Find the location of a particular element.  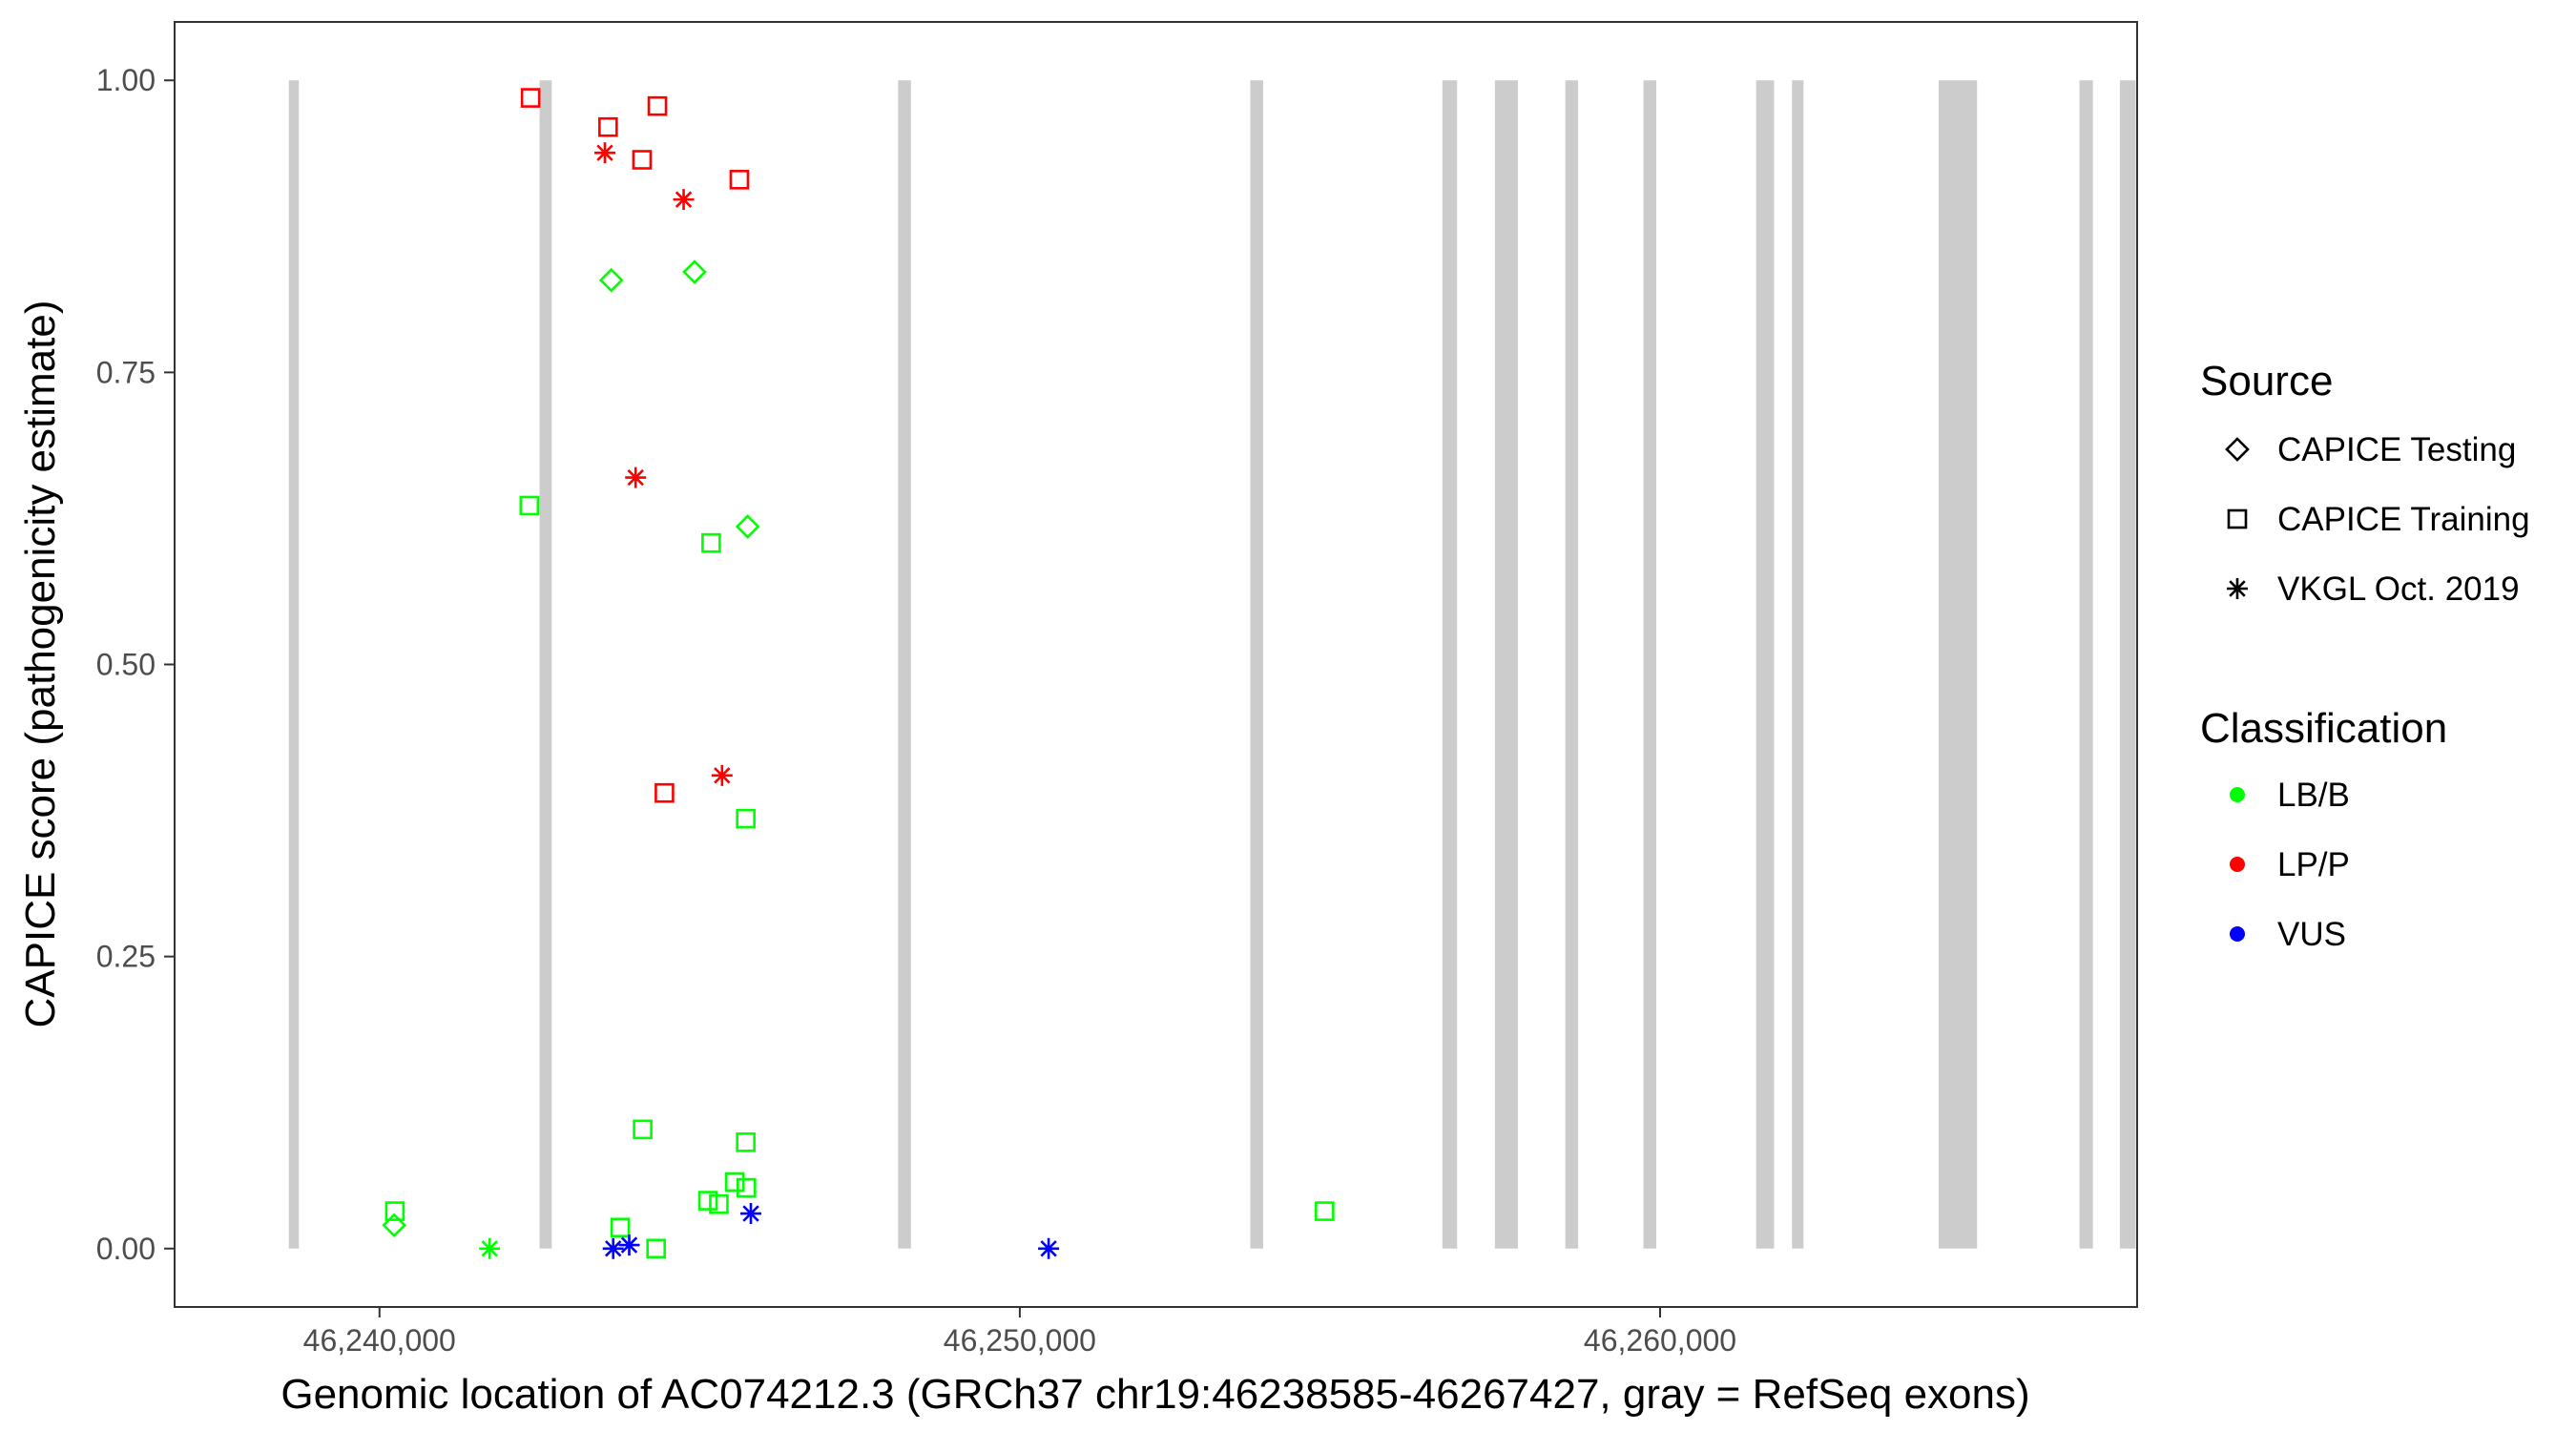

legend-classification-title: Classification is located at coordinates (2323, 728).